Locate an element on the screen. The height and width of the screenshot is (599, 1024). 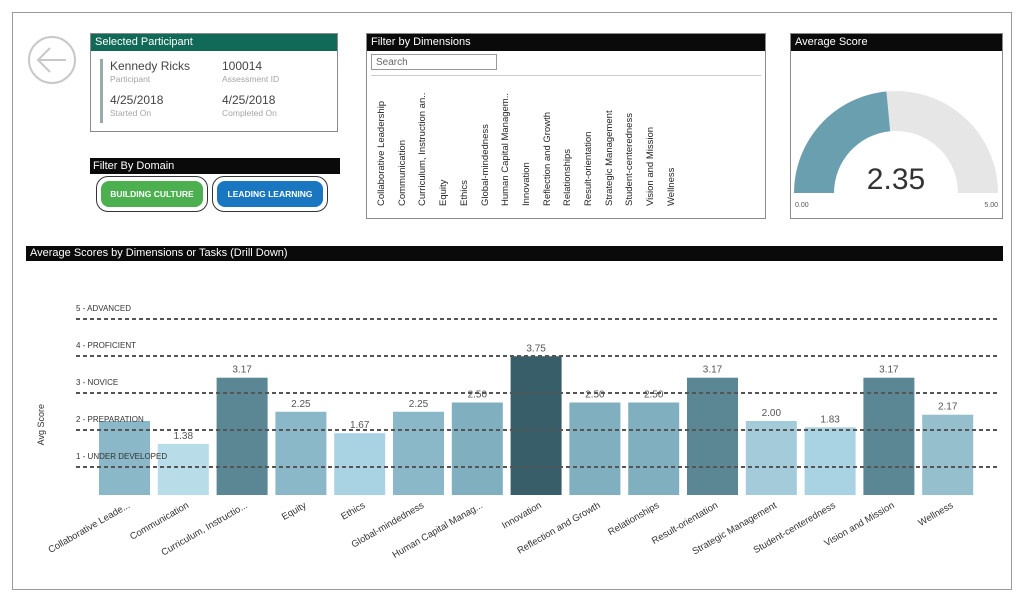
leading-learning-button: LEADING LEARNING is located at coordinates (270, 194).